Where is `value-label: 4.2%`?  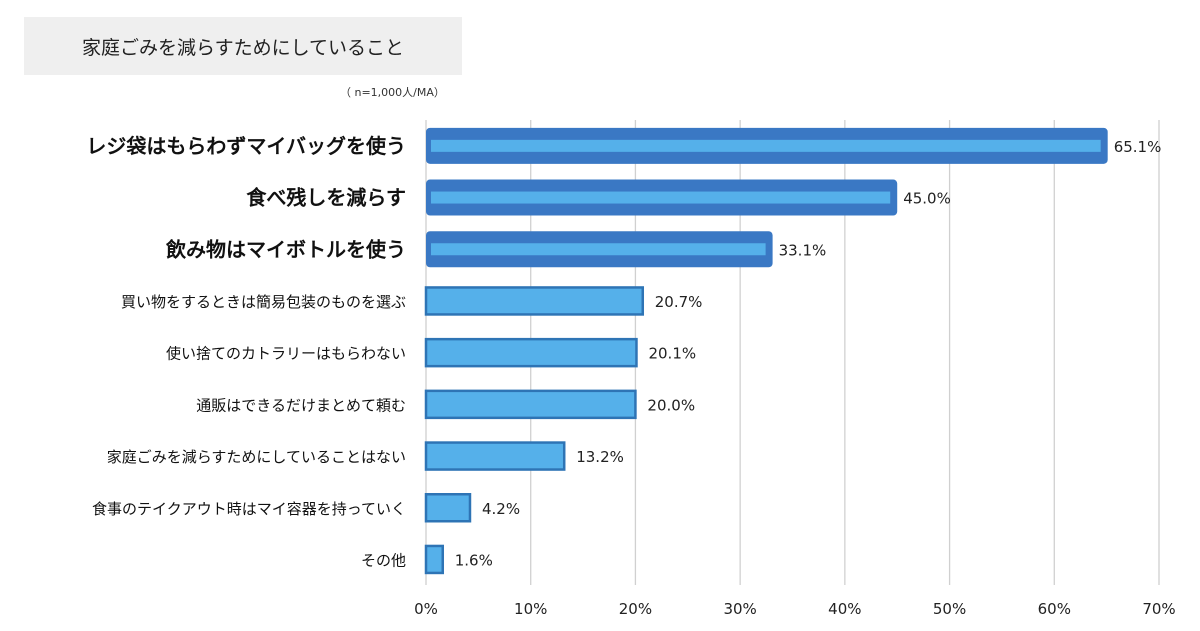
value-label: 4.2% is located at coordinates (501, 509).